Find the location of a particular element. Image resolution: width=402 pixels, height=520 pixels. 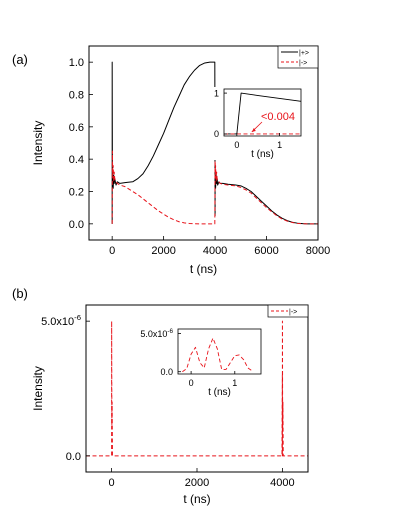

panel-a-inset-x-tick-label: 1 is located at coordinates (279, 145).